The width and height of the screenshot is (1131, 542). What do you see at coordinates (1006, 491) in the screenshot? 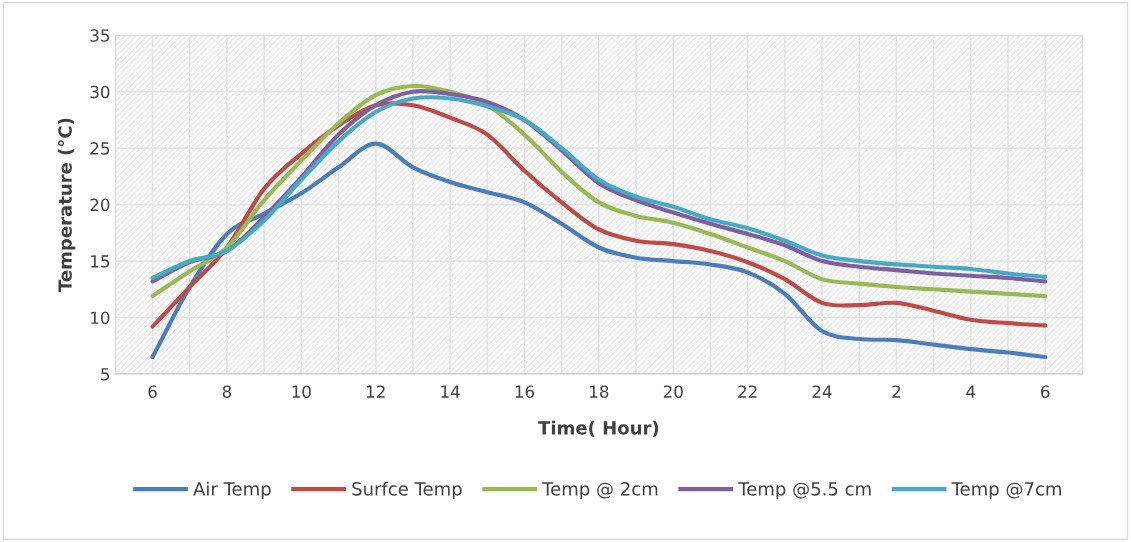
I see `legend-label: Temp @7cm` at bounding box center [1006, 491].